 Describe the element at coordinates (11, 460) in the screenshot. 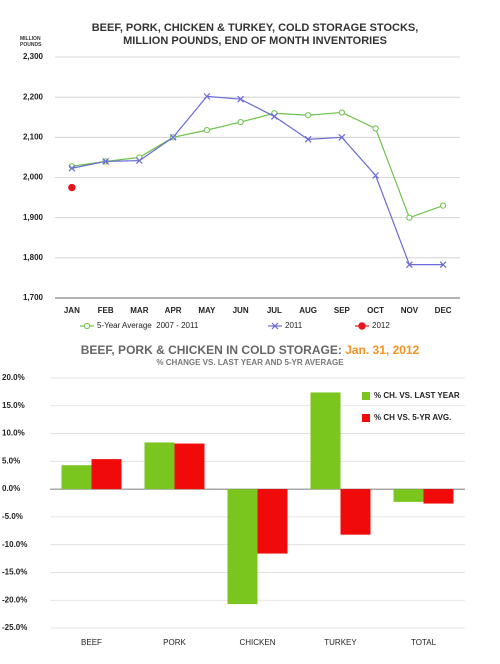

I see `y-tick-label: 5.0%` at that location.